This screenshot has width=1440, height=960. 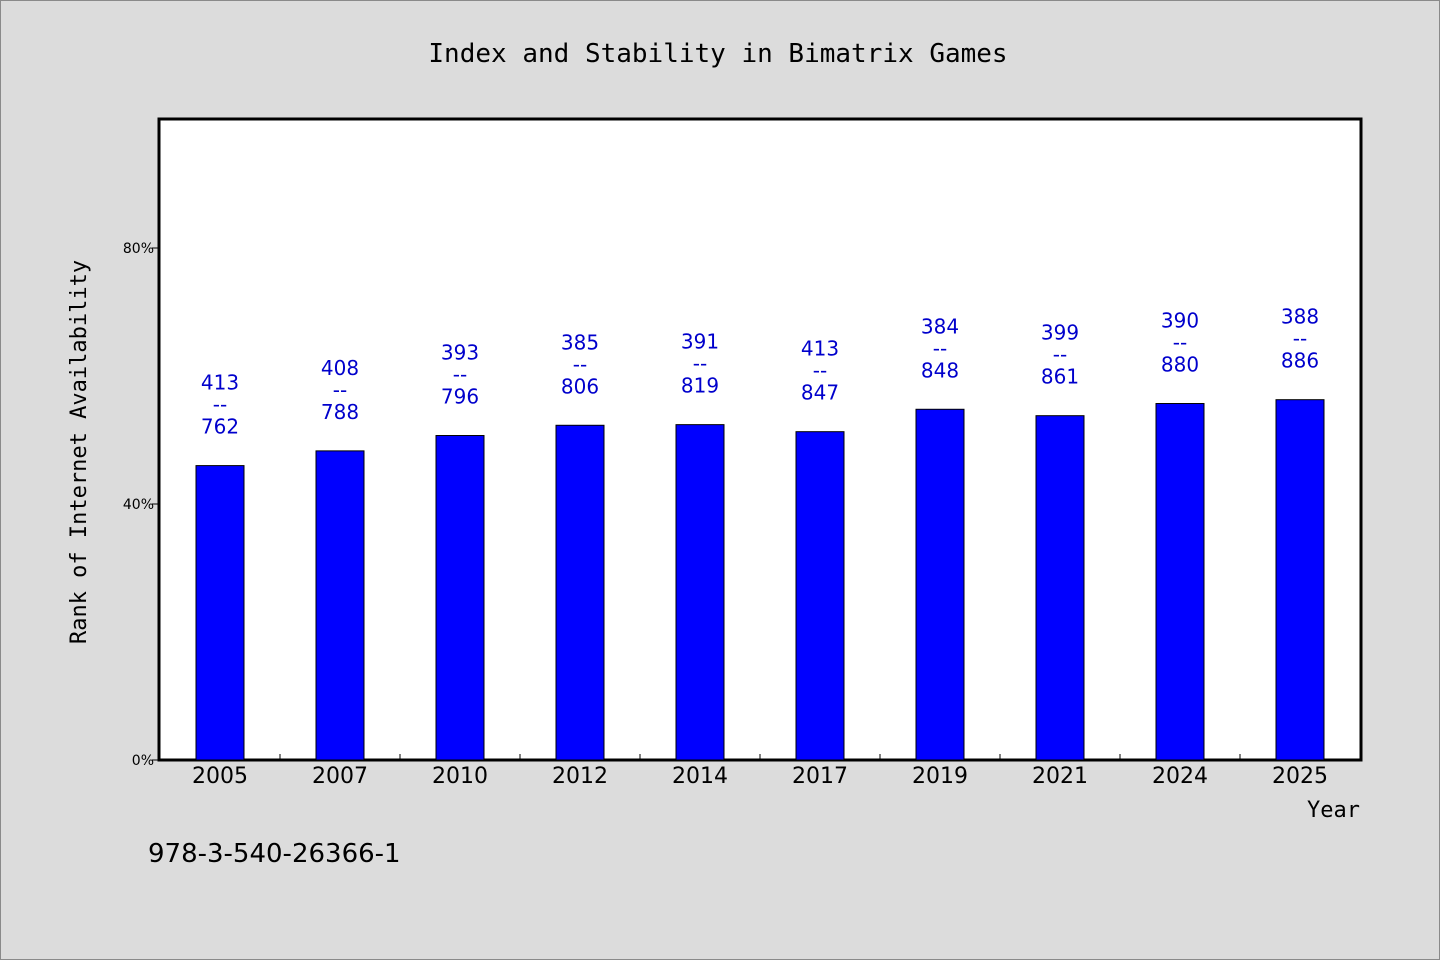 What do you see at coordinates (580, 776) in the screenshot?
I see `x-tick-label: 2012` at bounding box center [580, 776].